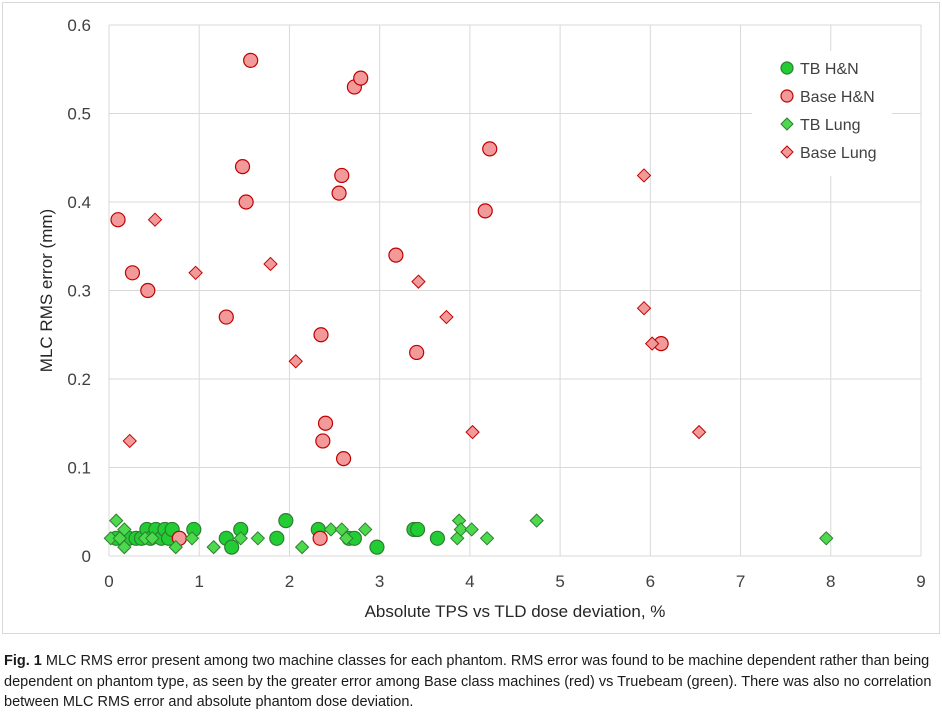  I want to click on x-tick-label: 2, so click(289, 581).